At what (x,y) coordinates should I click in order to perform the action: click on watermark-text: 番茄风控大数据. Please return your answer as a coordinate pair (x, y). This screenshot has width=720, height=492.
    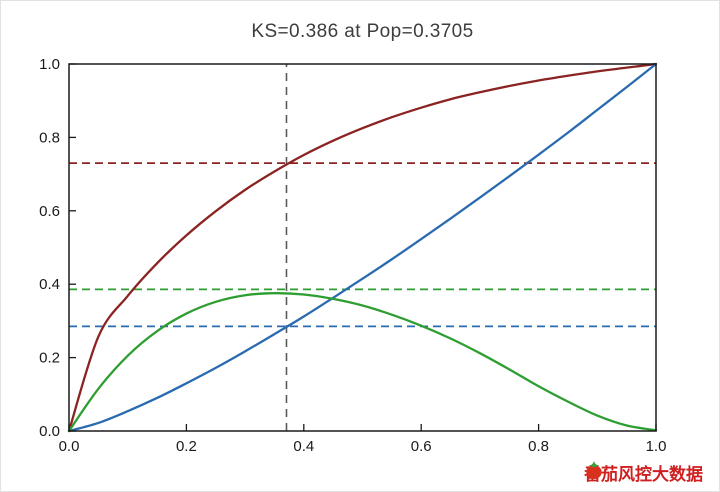
    Looking at the image, I should click on (643, 474).